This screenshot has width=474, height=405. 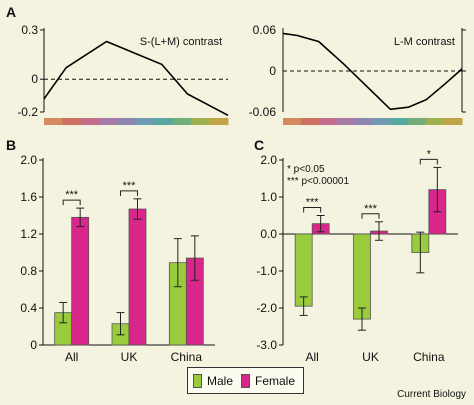 What do you see at coordinates (28, 197) in the screenshot?
I see `y-tick-label: 1.6` at bounding box center [28, 197].